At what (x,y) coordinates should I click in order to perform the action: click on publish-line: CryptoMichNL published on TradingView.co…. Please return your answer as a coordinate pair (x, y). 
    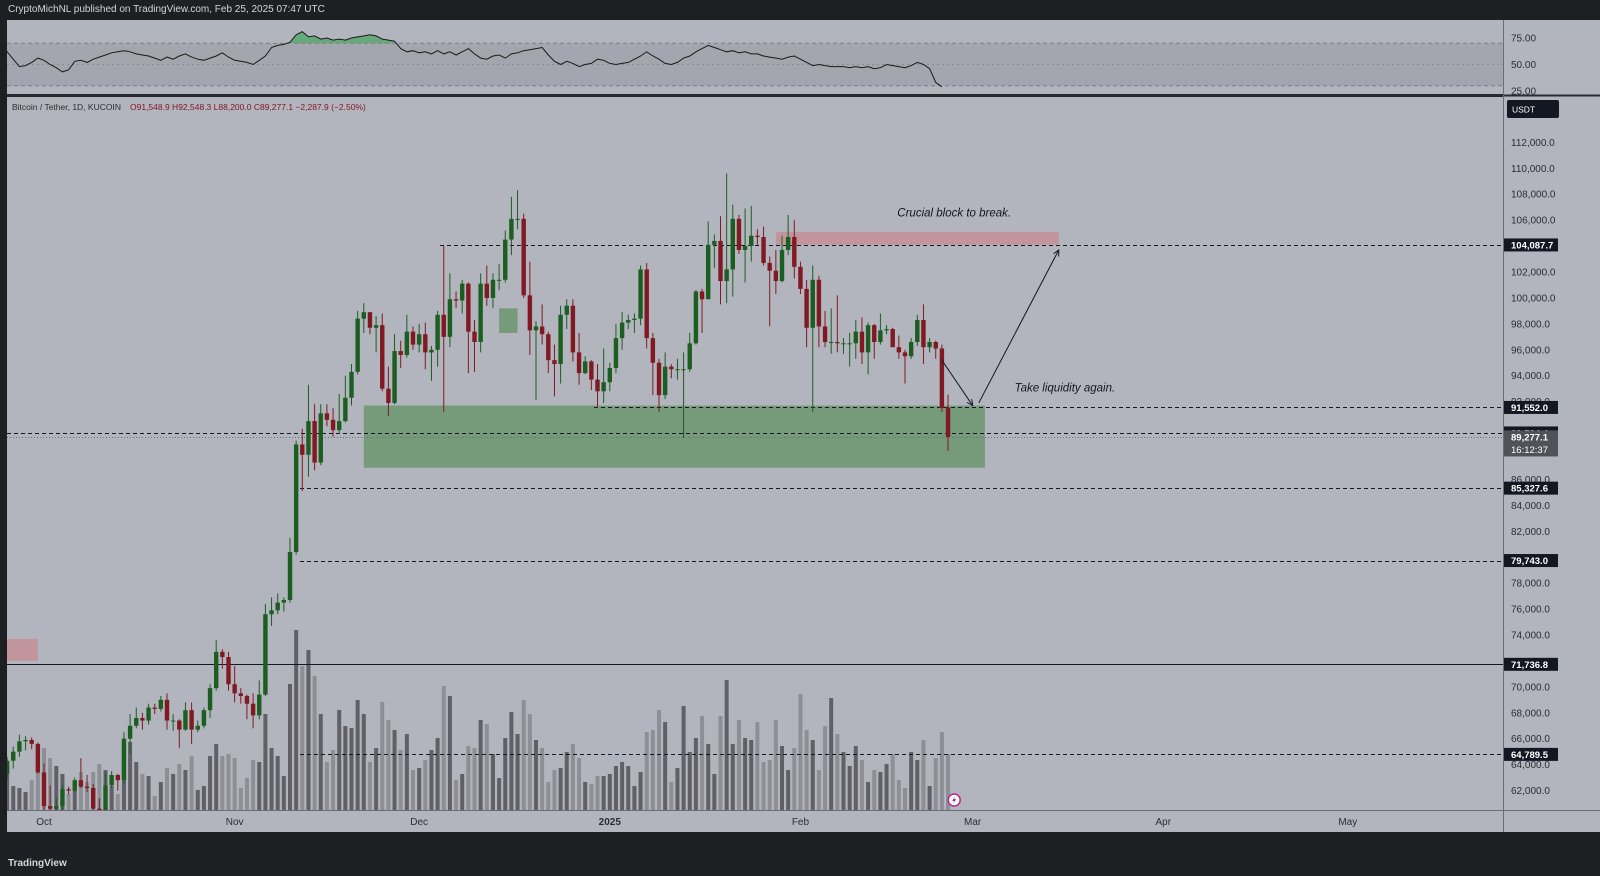
    Looking at the image, I should click on (166, 9).